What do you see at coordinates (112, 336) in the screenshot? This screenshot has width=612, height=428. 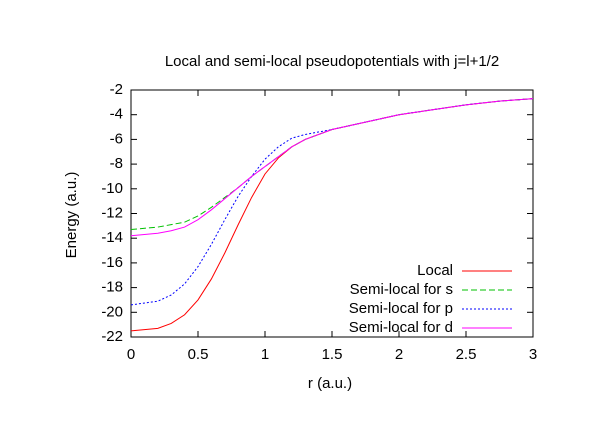 I see `y-tick-label: -22` at bounding box center [112, 336].